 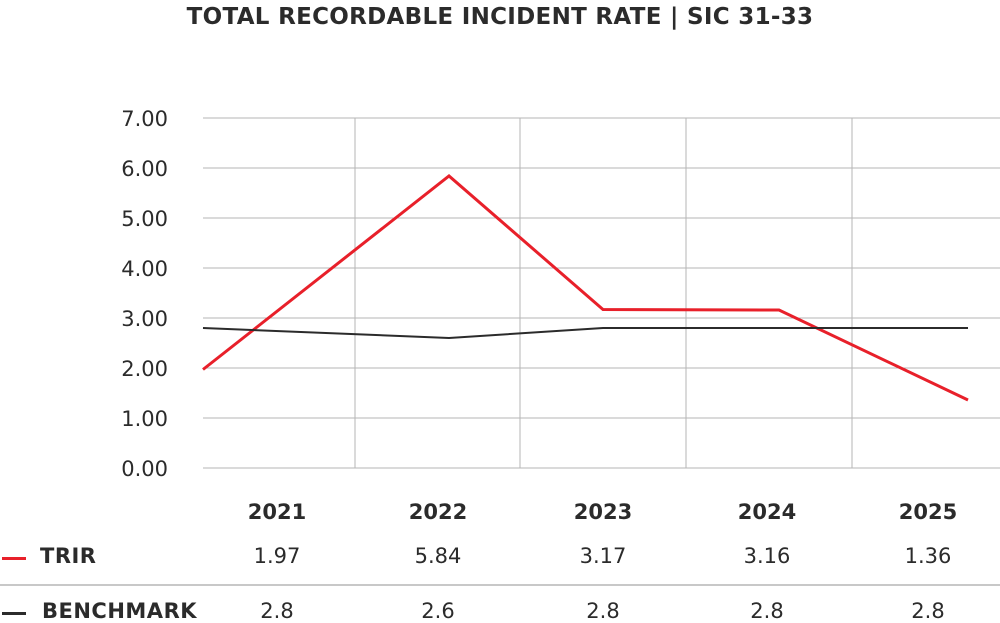 What do you see at coordinates (767, 556) in the screenshot?
I see `data-label: 3.16` at bounding box center [767, 556].